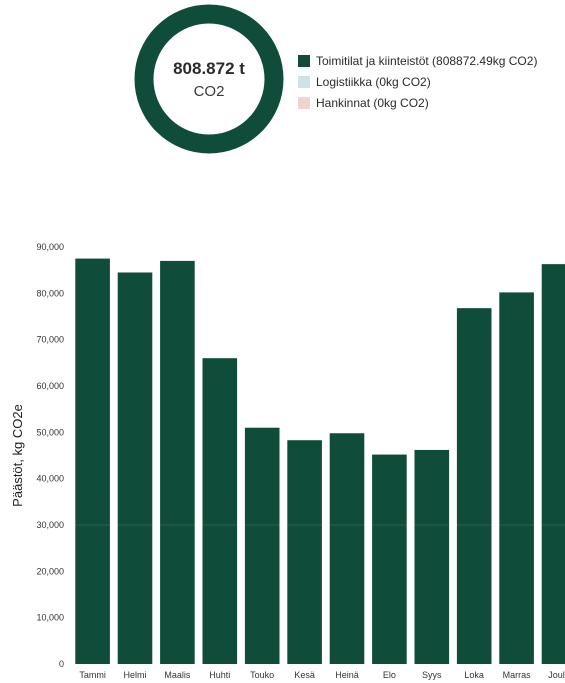  What do you see at coordinates (92, 461) in the screenshot?
I see `bar-tammi` at bounding box center [92, 461].